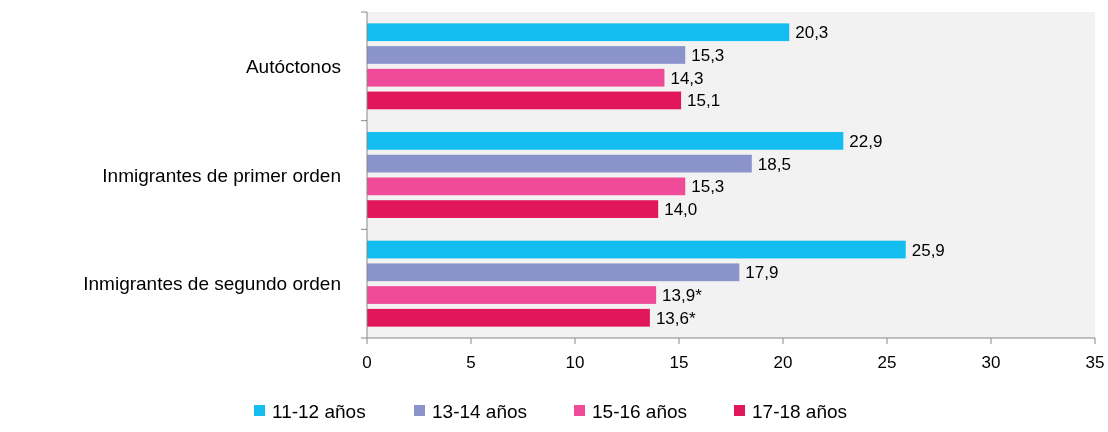 The height and width of the screenshot is (432, 1108). Describe the element at coordinates (704, 101) in the screenshot. I see `data-label: 15,1` at that location.